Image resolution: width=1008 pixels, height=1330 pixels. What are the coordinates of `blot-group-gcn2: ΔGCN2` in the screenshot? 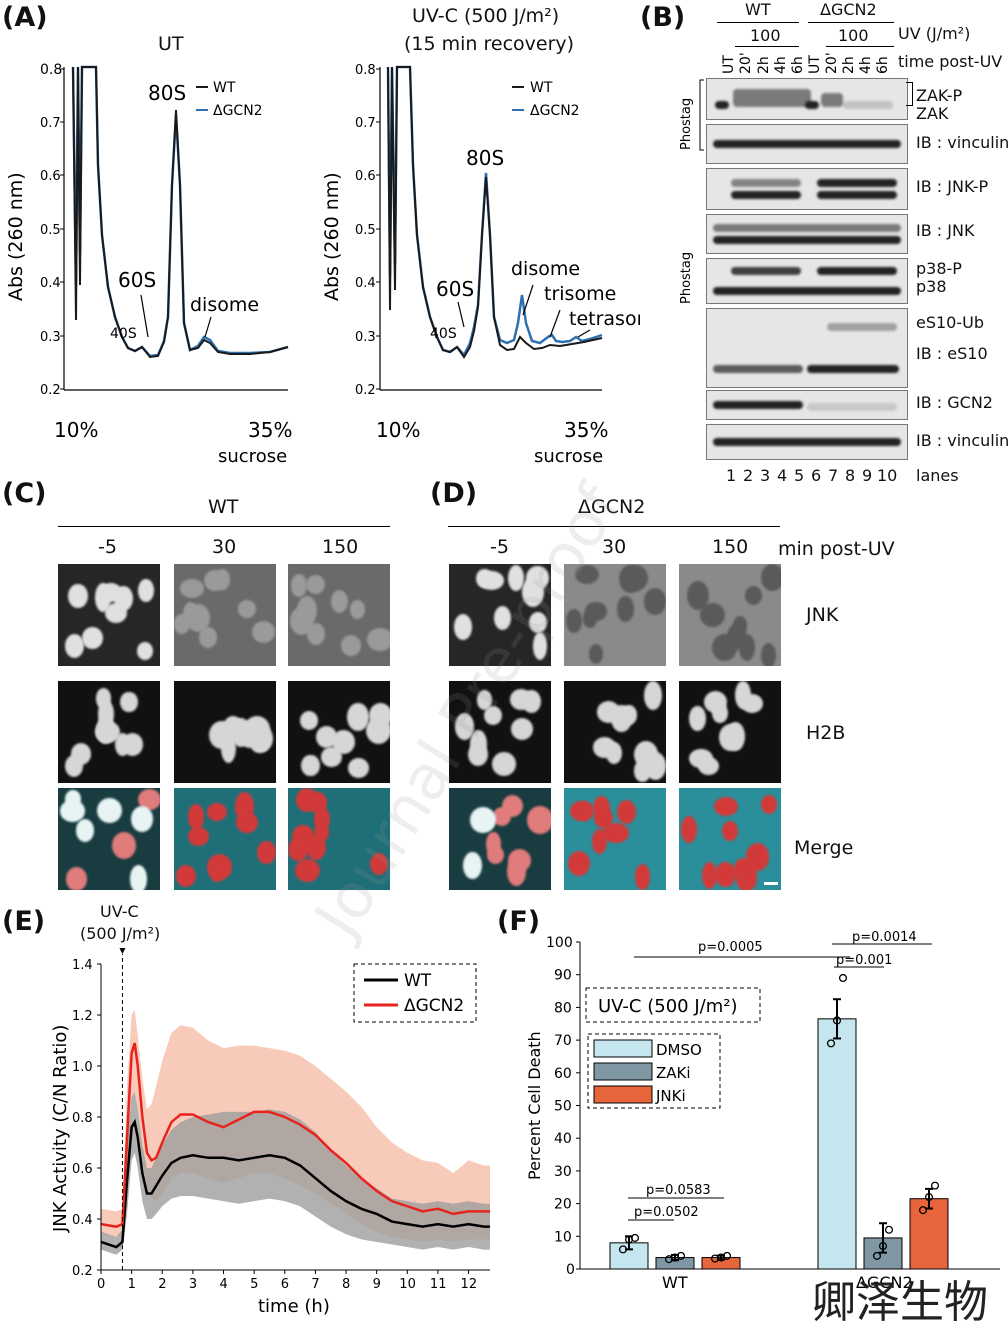 It's located at (848, 9).